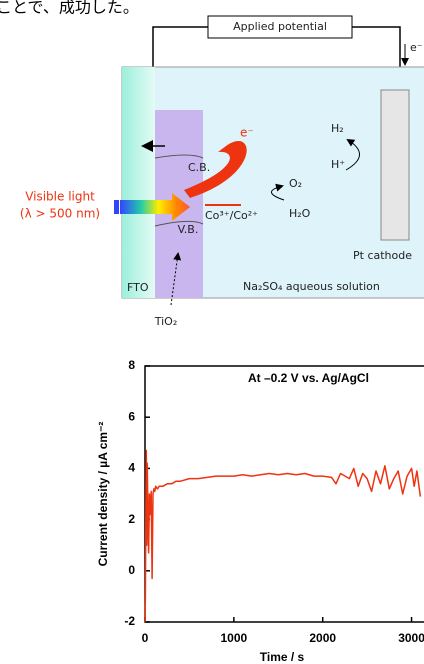  I want to click on cb-band, so click(179, 156).